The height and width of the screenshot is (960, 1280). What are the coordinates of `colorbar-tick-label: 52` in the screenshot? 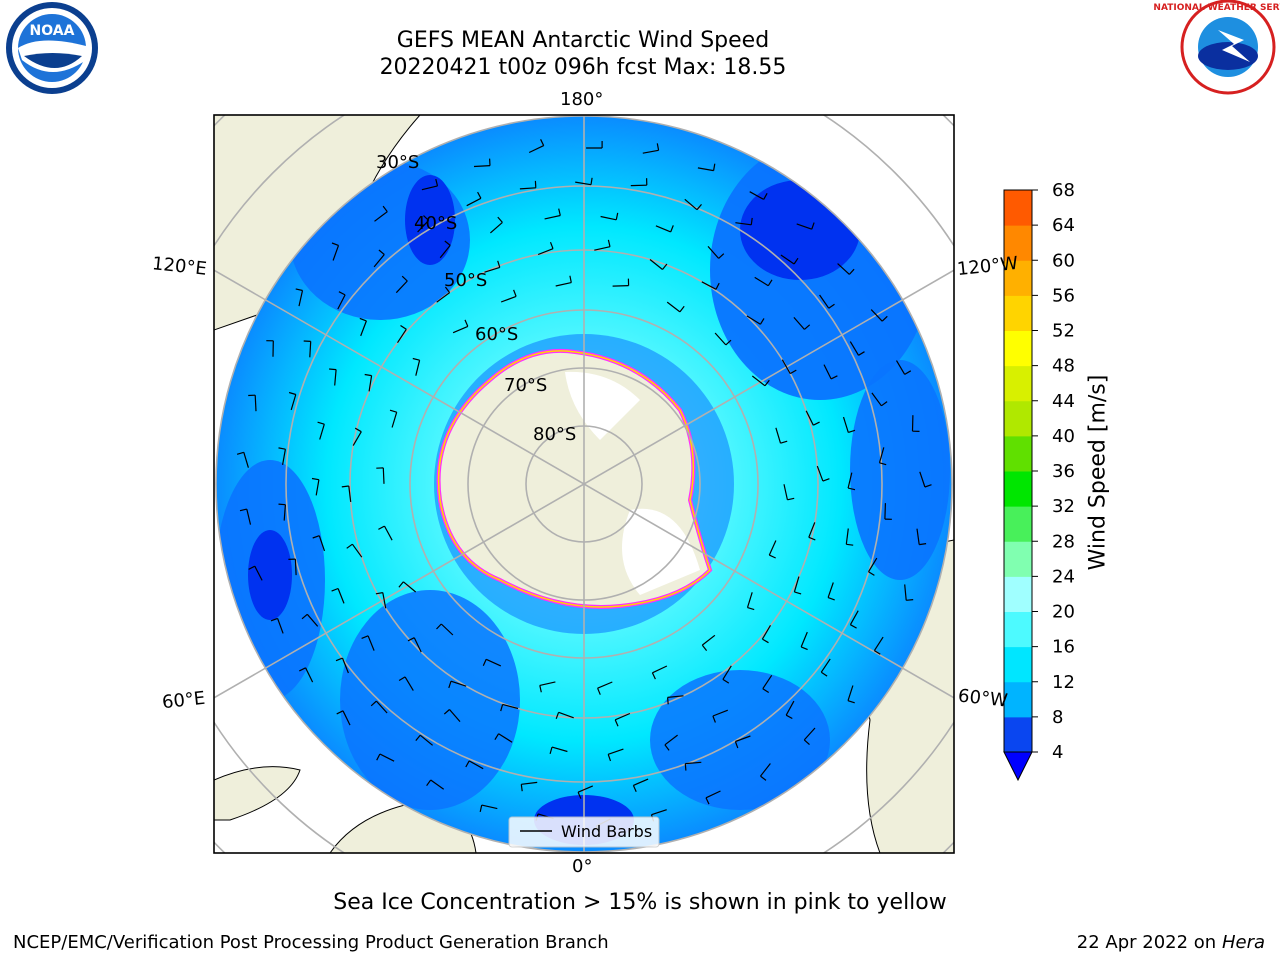 It's located at (1063, 331).